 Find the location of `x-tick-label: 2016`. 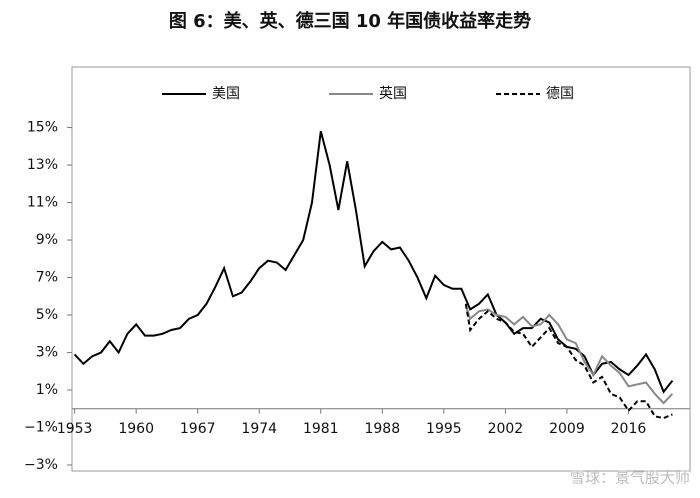

x-tick-label: 2016 is located at coordinates (629, 429).